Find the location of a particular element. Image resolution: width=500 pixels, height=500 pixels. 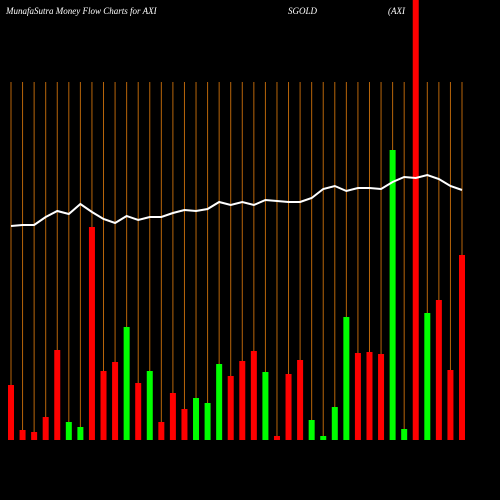

annotation: (AXI is located at coordinates (397, 11).